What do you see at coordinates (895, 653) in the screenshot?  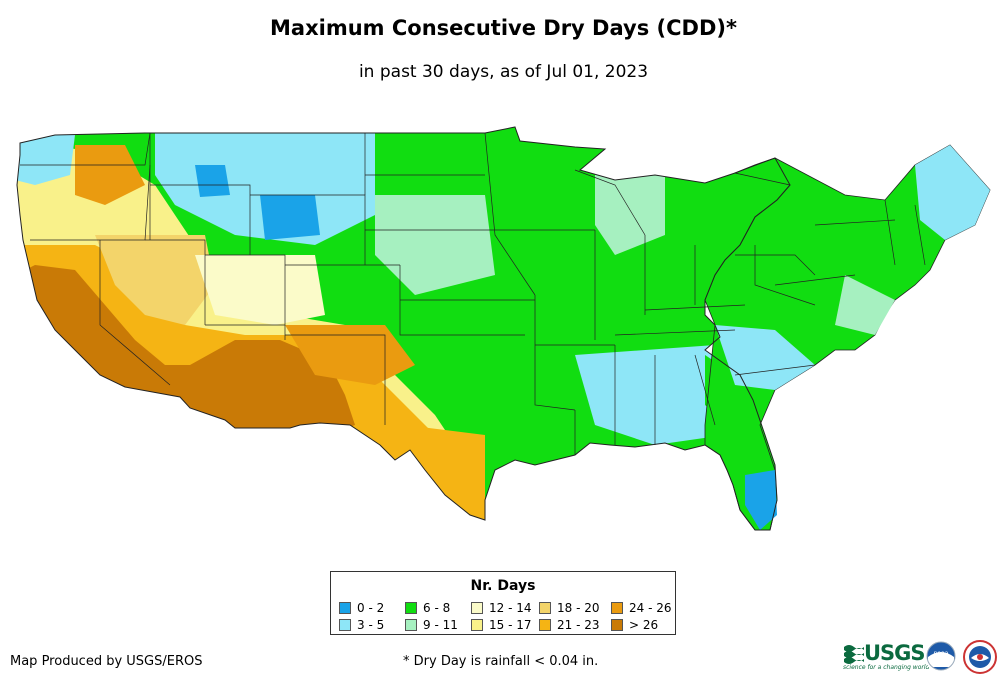 I see `usgs-logo-text: USGS` at bounding box center [895, 653].